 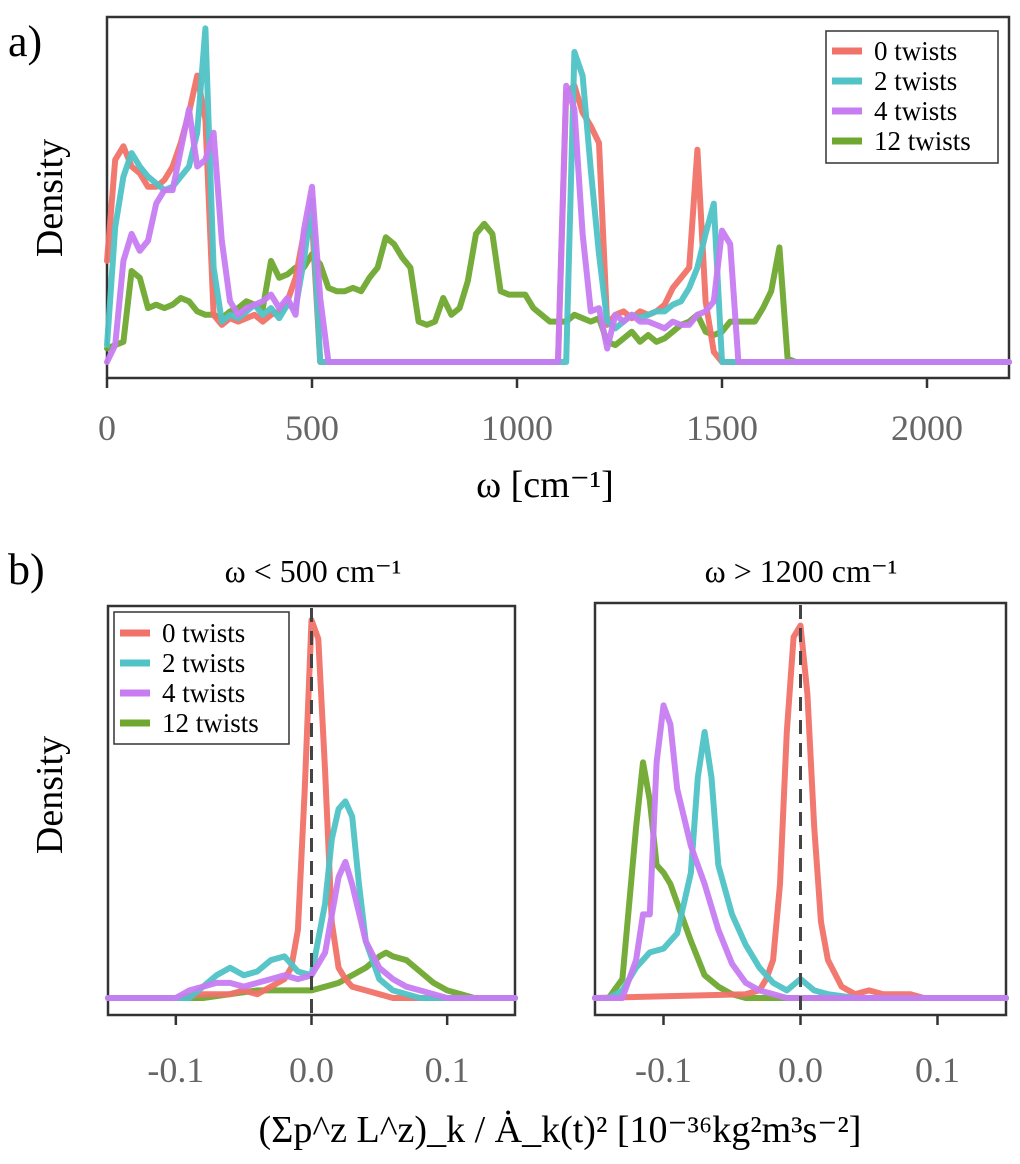 I want to click on panel-b-left-ticks: -0.1 0.0 0.1, so click(x=308, y=1052).